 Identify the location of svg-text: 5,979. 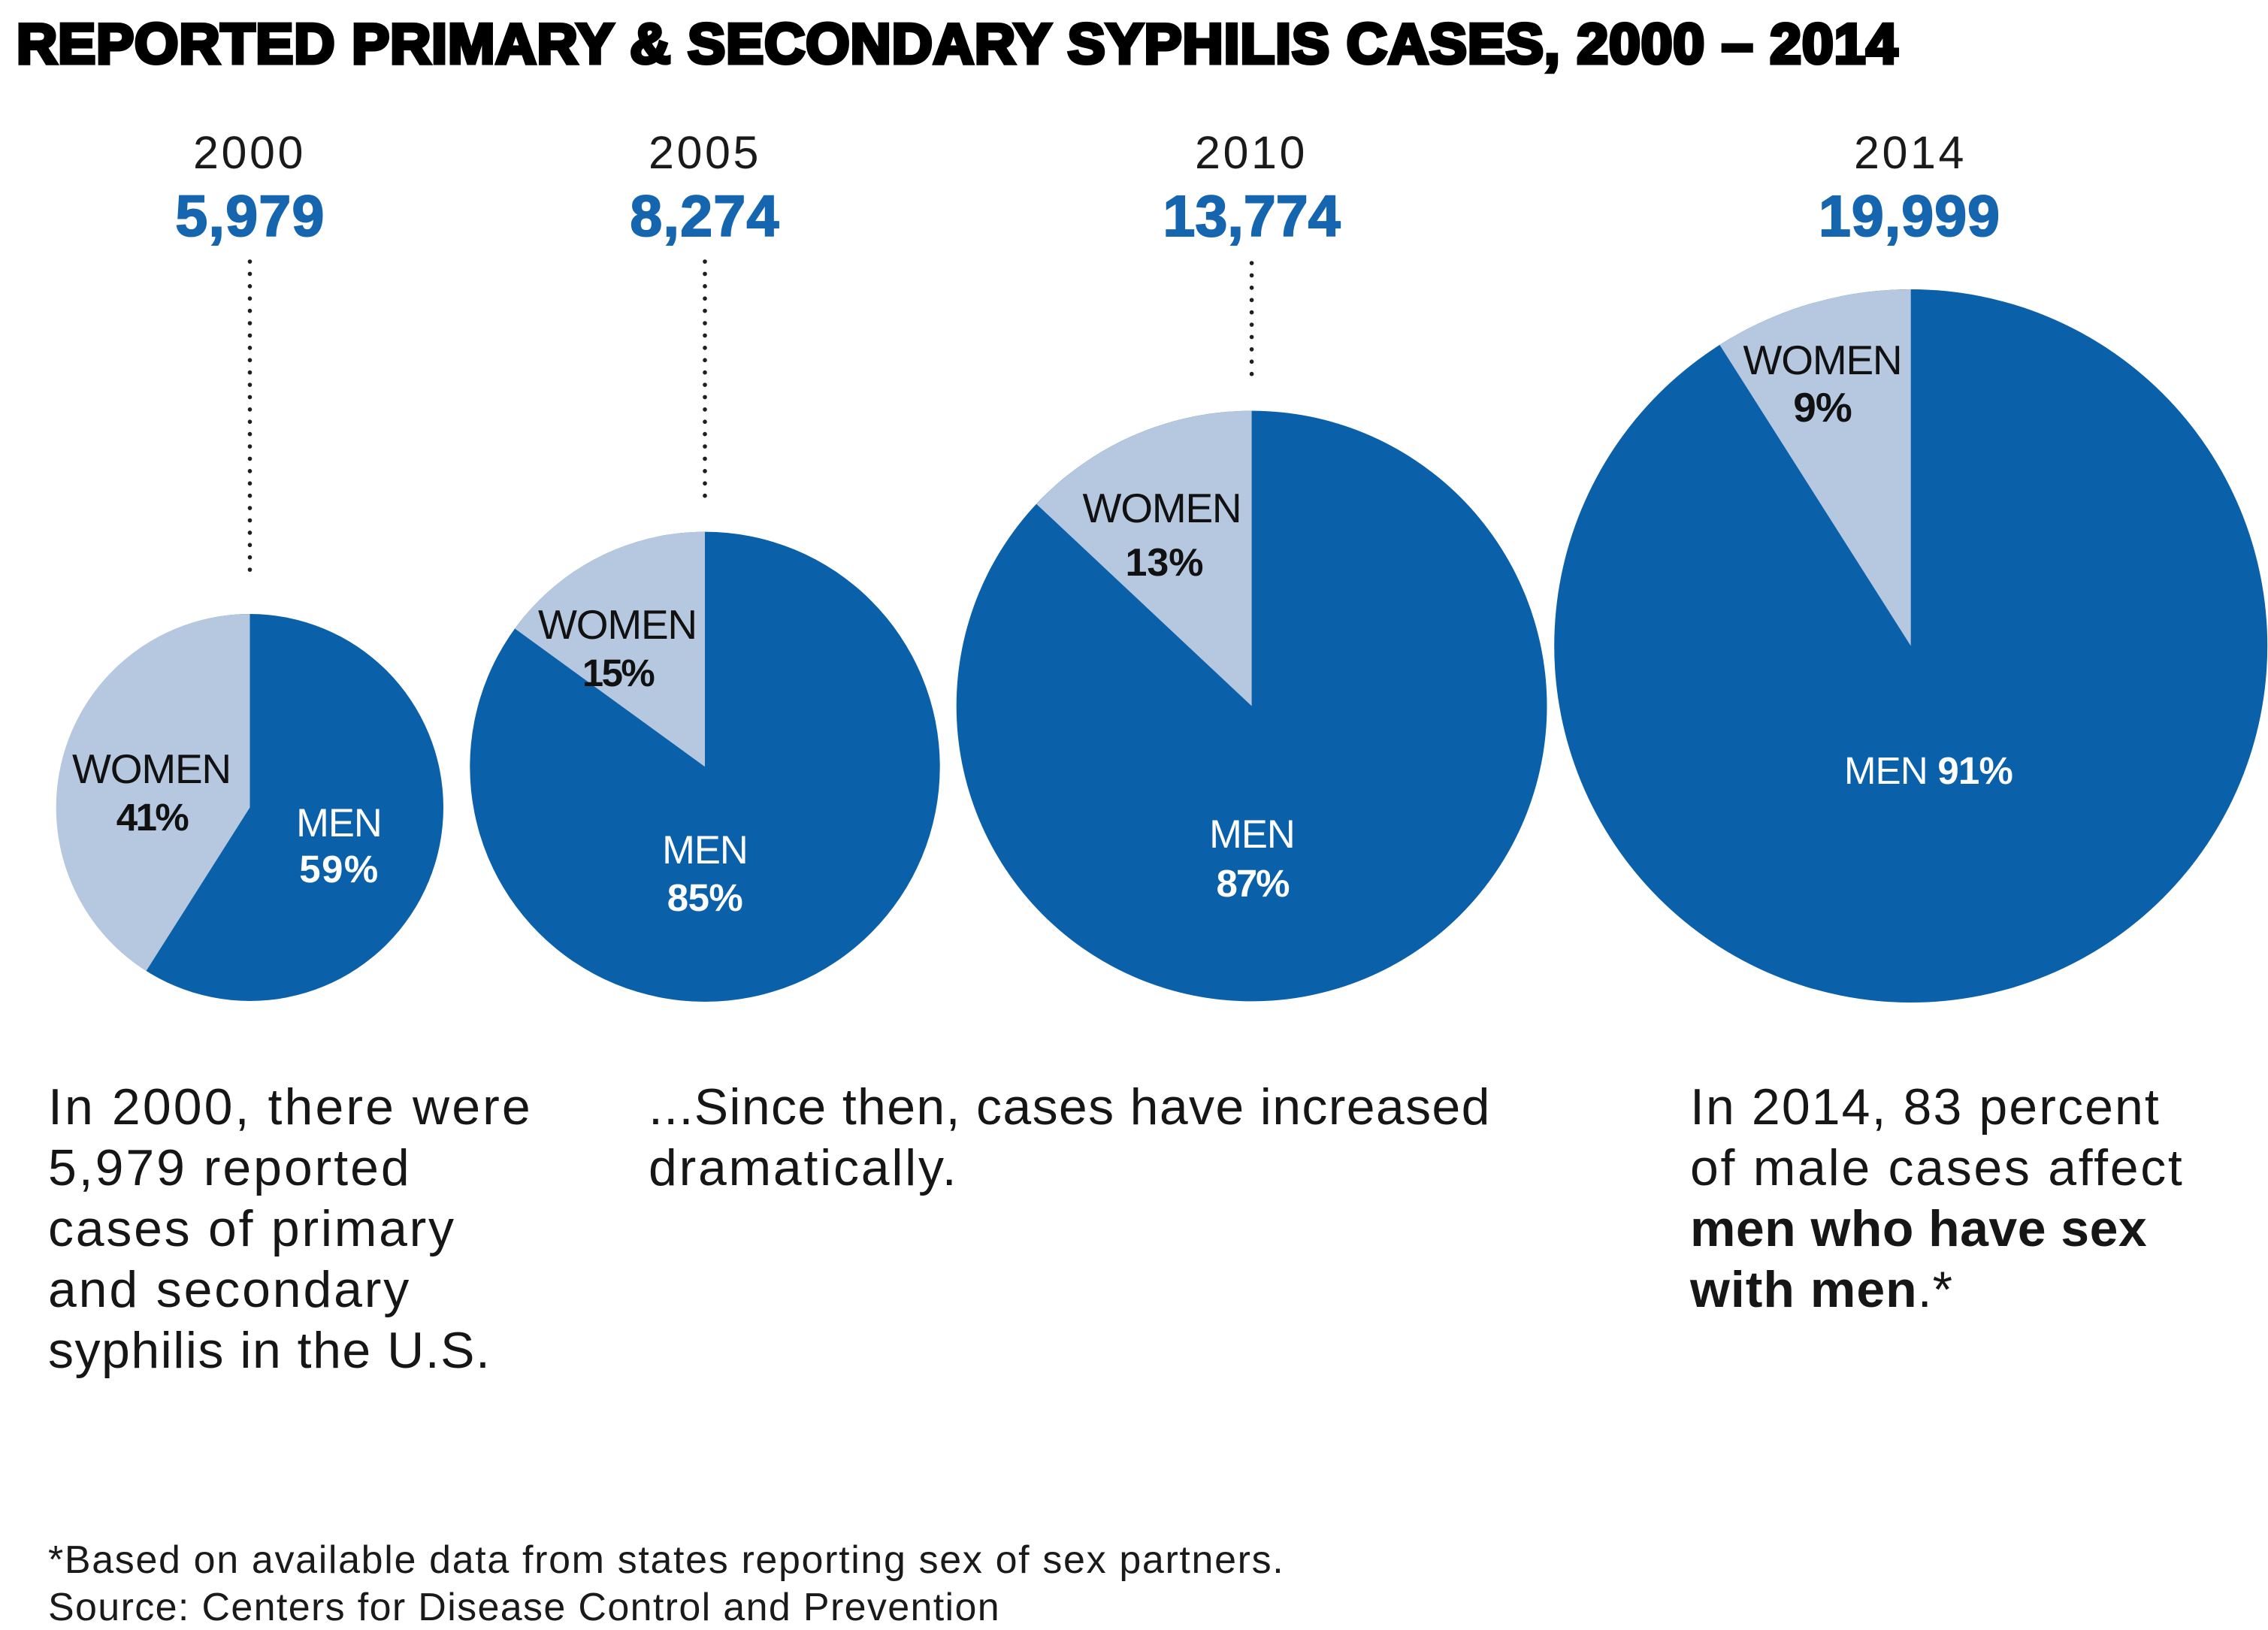
(250, 217).